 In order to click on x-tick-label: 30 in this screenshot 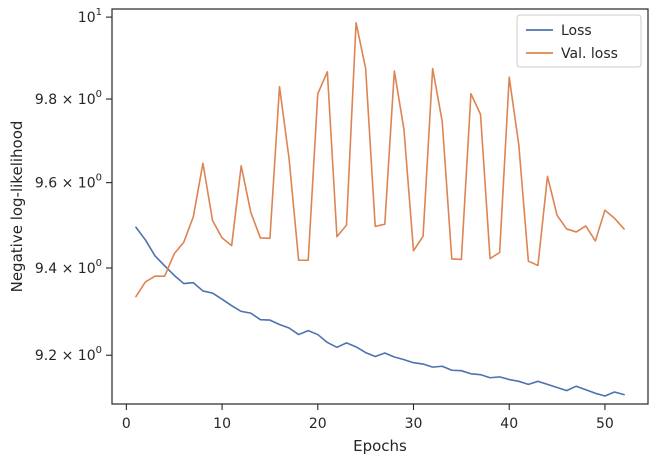, I will do `click(414, 424)`.